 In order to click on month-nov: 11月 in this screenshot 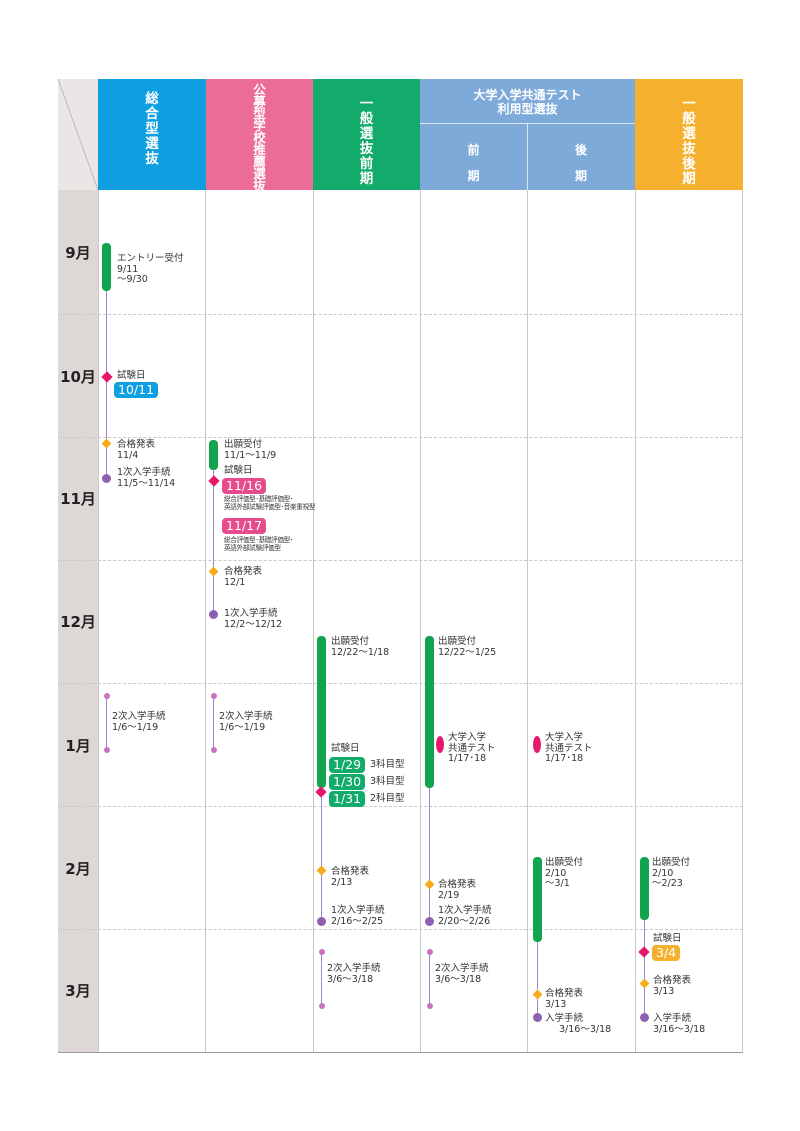, I will do `click(78, 499)`.